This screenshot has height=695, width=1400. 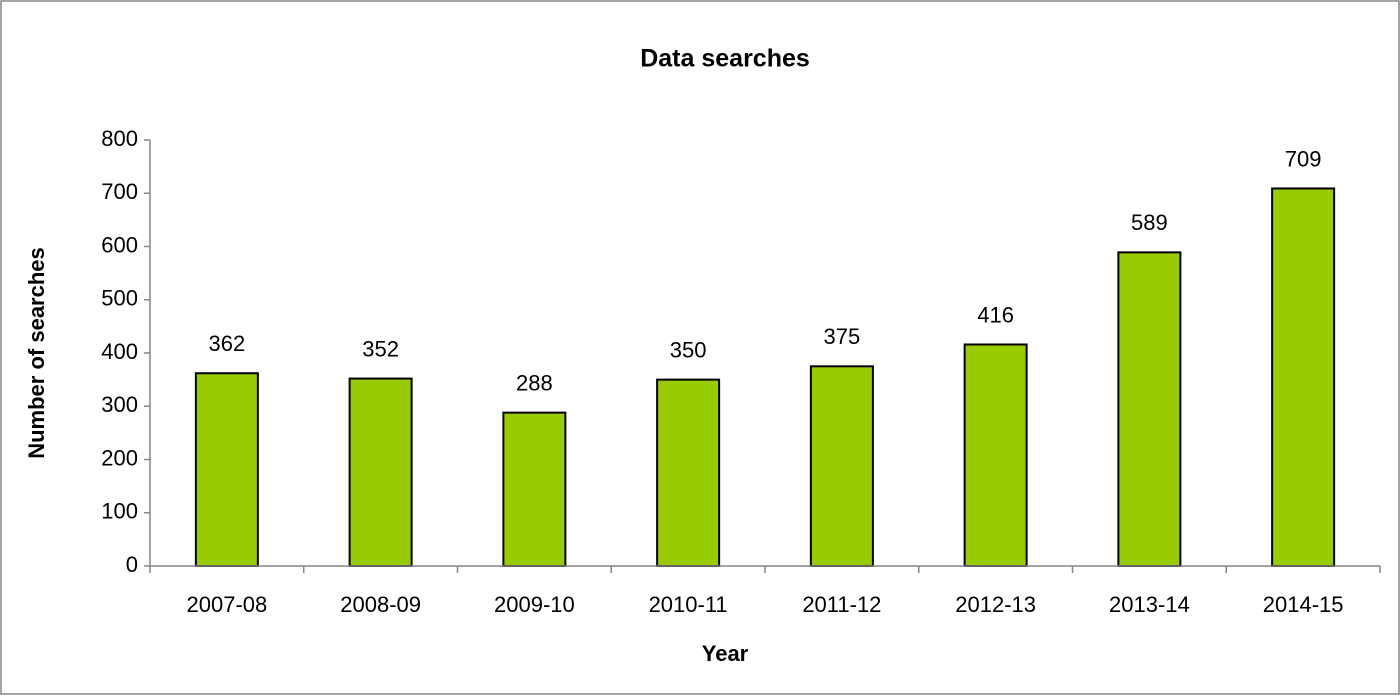 I want to click on x-tick-label: 2007-08, so click(x=227, y=604).